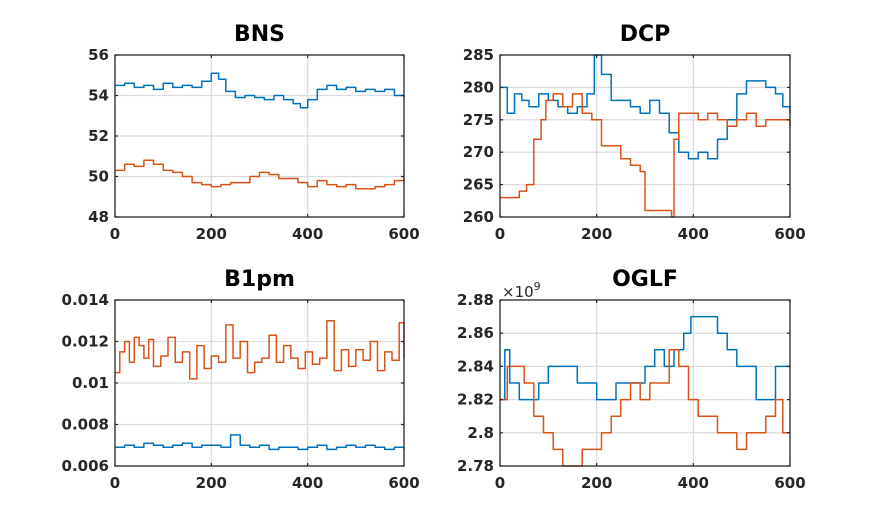 The width and height of the screenshot is (877, 524). I want to click on y-tick-label: 0.014, so click(85, 300).